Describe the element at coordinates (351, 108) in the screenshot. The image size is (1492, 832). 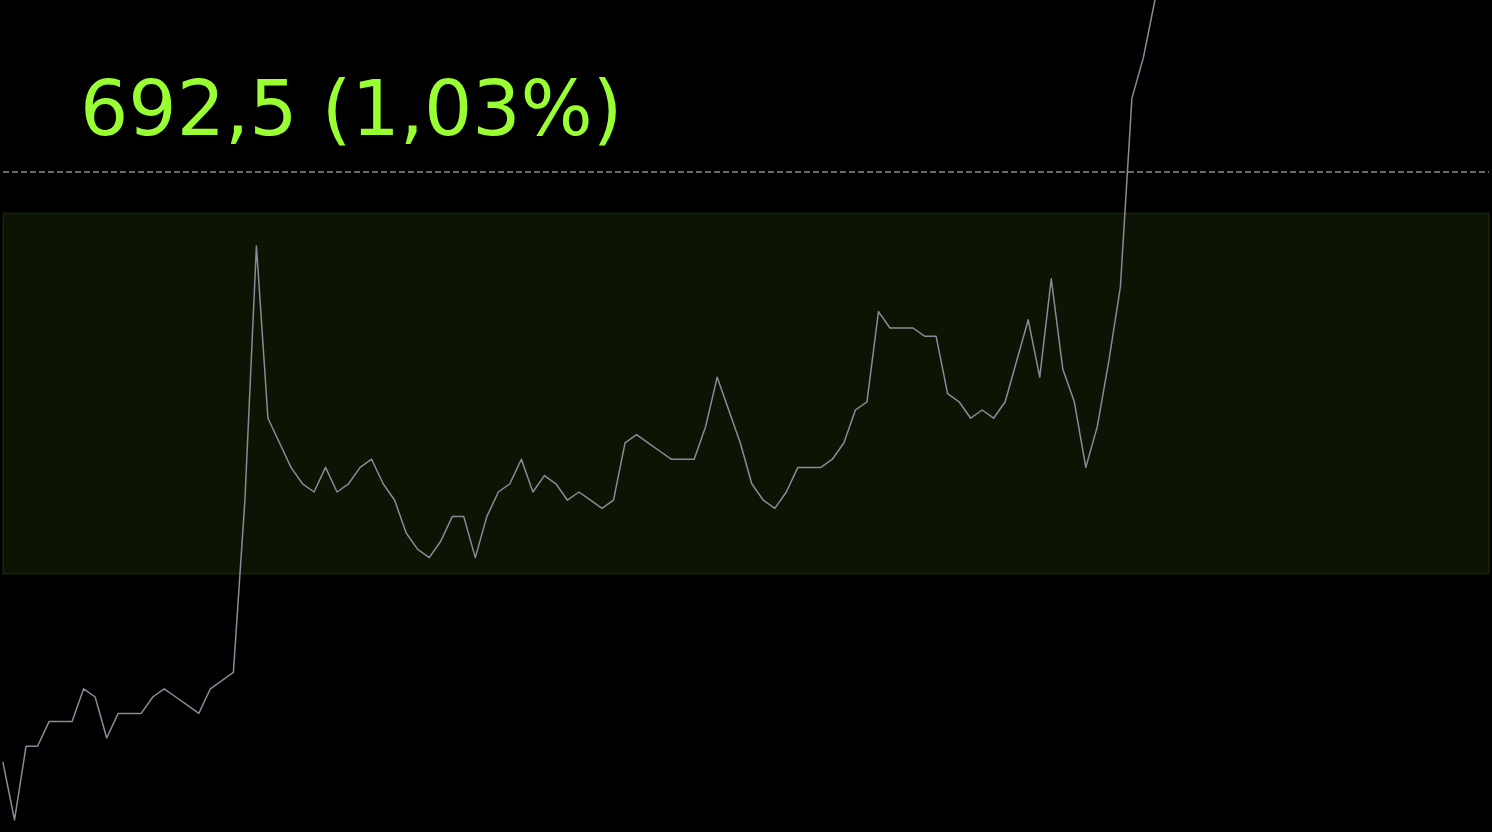
I see `annotation: 692,5 (1,03%)` at that location.